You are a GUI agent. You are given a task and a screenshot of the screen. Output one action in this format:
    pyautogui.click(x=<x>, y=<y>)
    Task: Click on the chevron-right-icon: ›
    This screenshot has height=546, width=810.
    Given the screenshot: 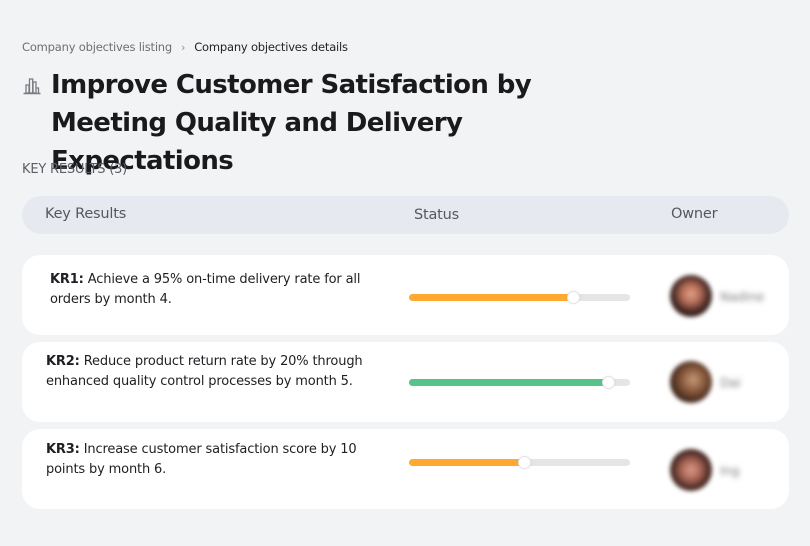 What is the action you would take?
    pyautogui.click(x=183, y=47)
    